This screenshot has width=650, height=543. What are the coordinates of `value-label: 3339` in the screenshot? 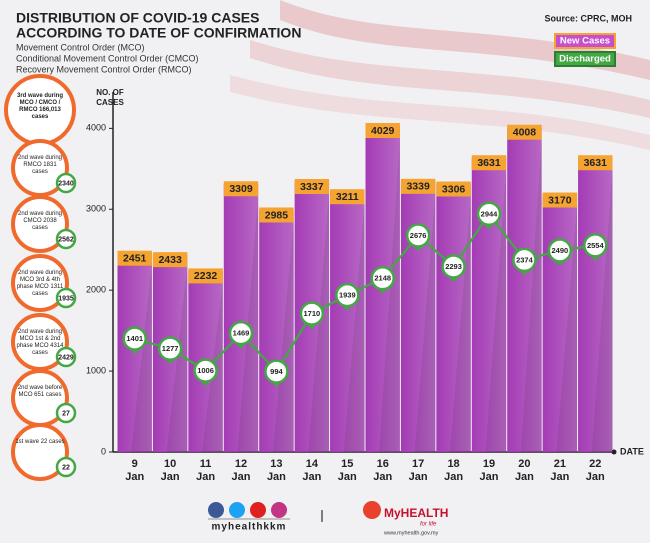 It's located at (418, 187).